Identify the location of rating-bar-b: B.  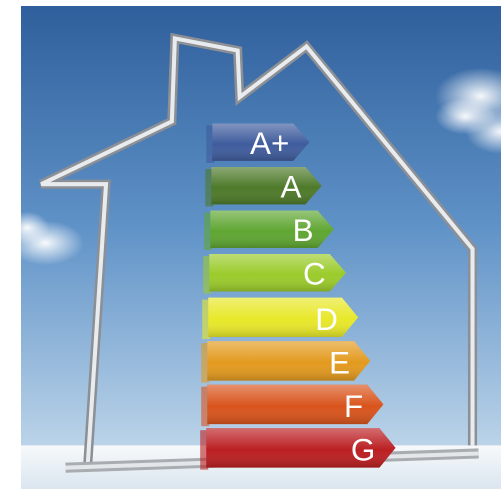
(269, 230).